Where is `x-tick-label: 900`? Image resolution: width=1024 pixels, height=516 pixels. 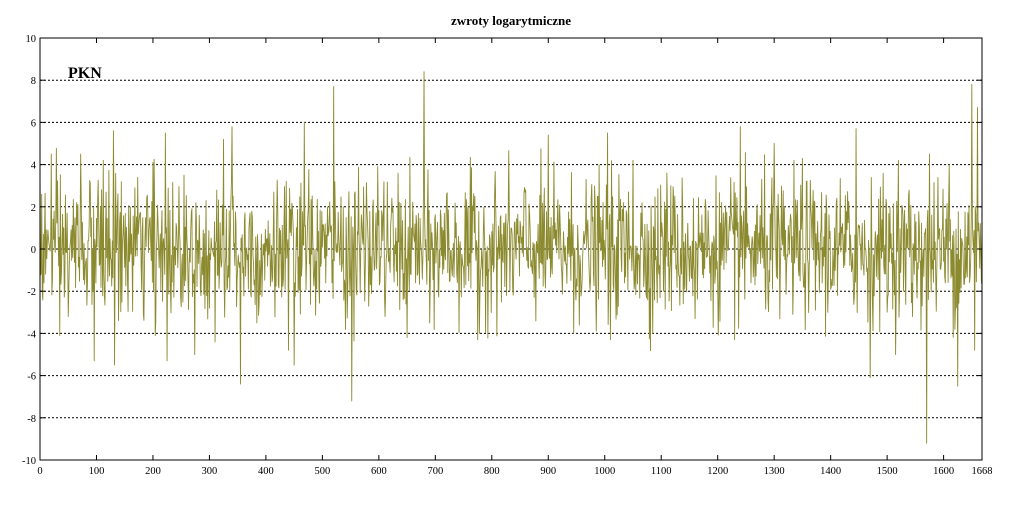
x-tick-label: 900 is located at coordinates (548, 471).